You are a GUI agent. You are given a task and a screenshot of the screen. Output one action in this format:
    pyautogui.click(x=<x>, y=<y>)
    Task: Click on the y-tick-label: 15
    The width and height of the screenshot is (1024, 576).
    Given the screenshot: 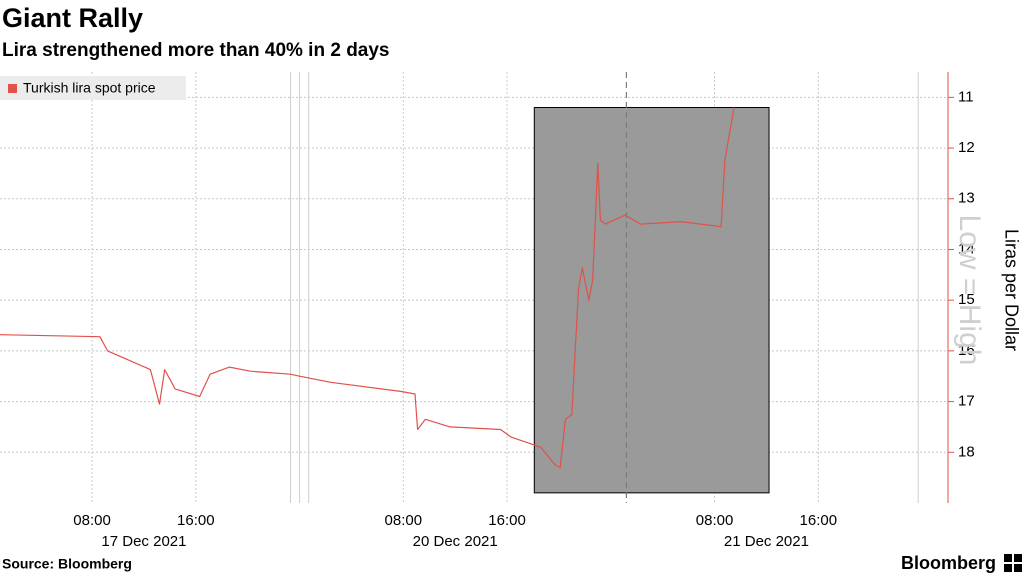 What is the action you would take?
    pyautogui.click(x=966, y=299)
    